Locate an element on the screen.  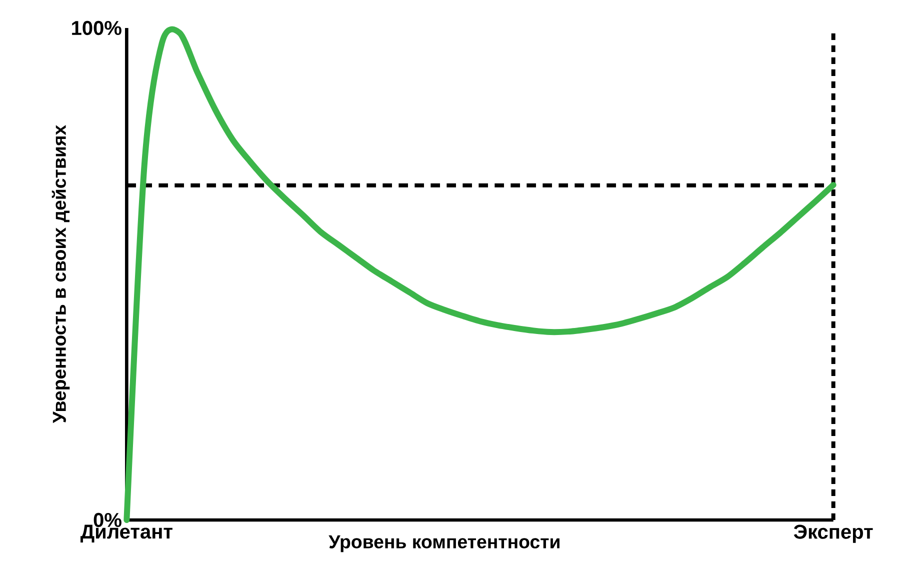
y-tick-label: 100% is located at coordinates (97, 28).